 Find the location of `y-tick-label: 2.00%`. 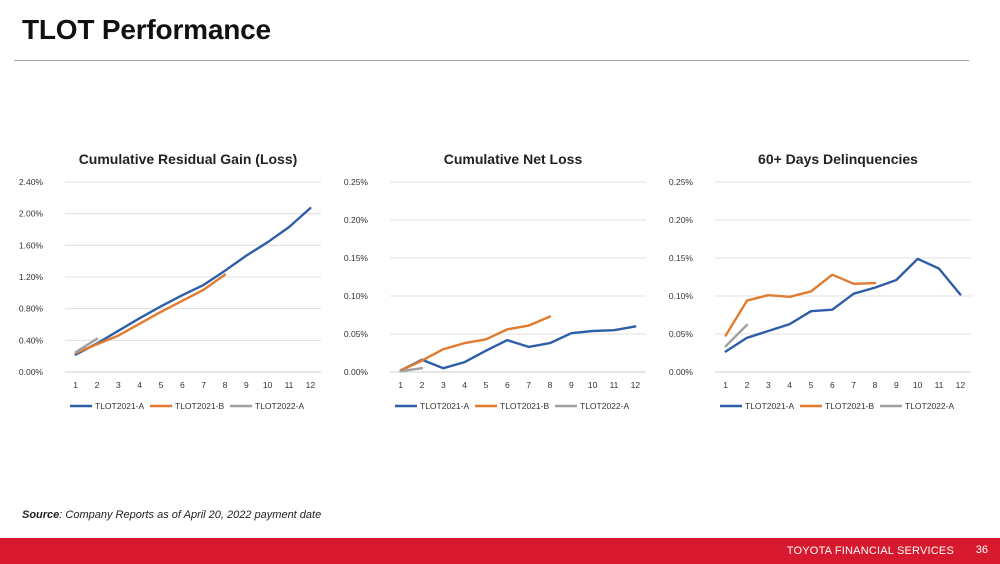

y-tick-label: 2.00% is located at coordinates (31, 214).